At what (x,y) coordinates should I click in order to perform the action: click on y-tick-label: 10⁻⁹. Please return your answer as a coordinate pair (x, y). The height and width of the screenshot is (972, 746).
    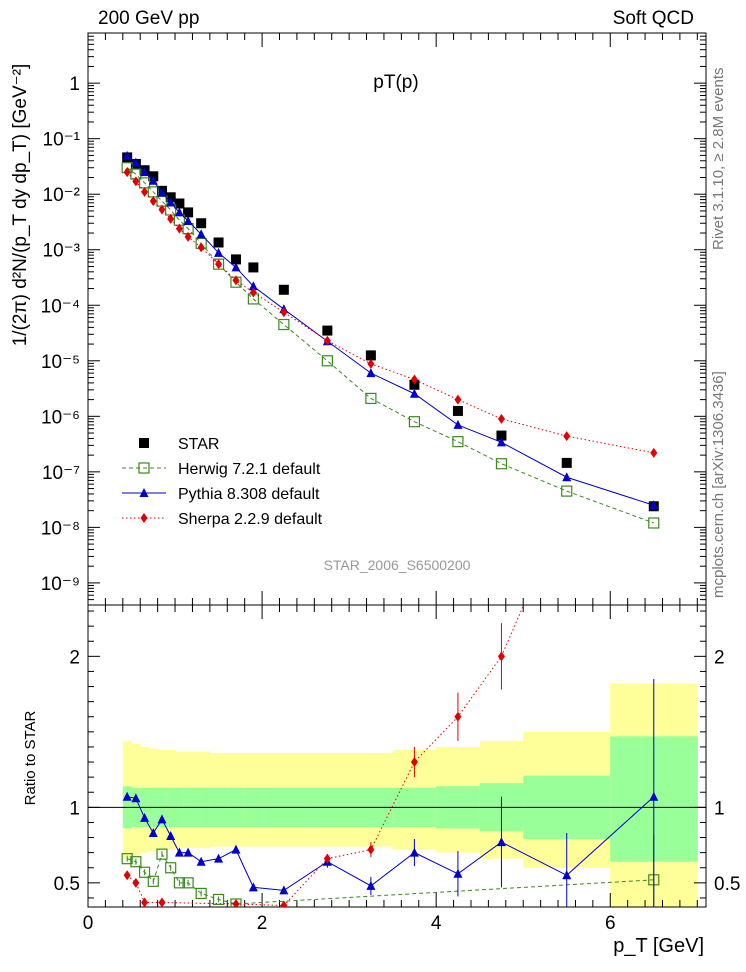
    Looking at the image, I should click on (60, 584).